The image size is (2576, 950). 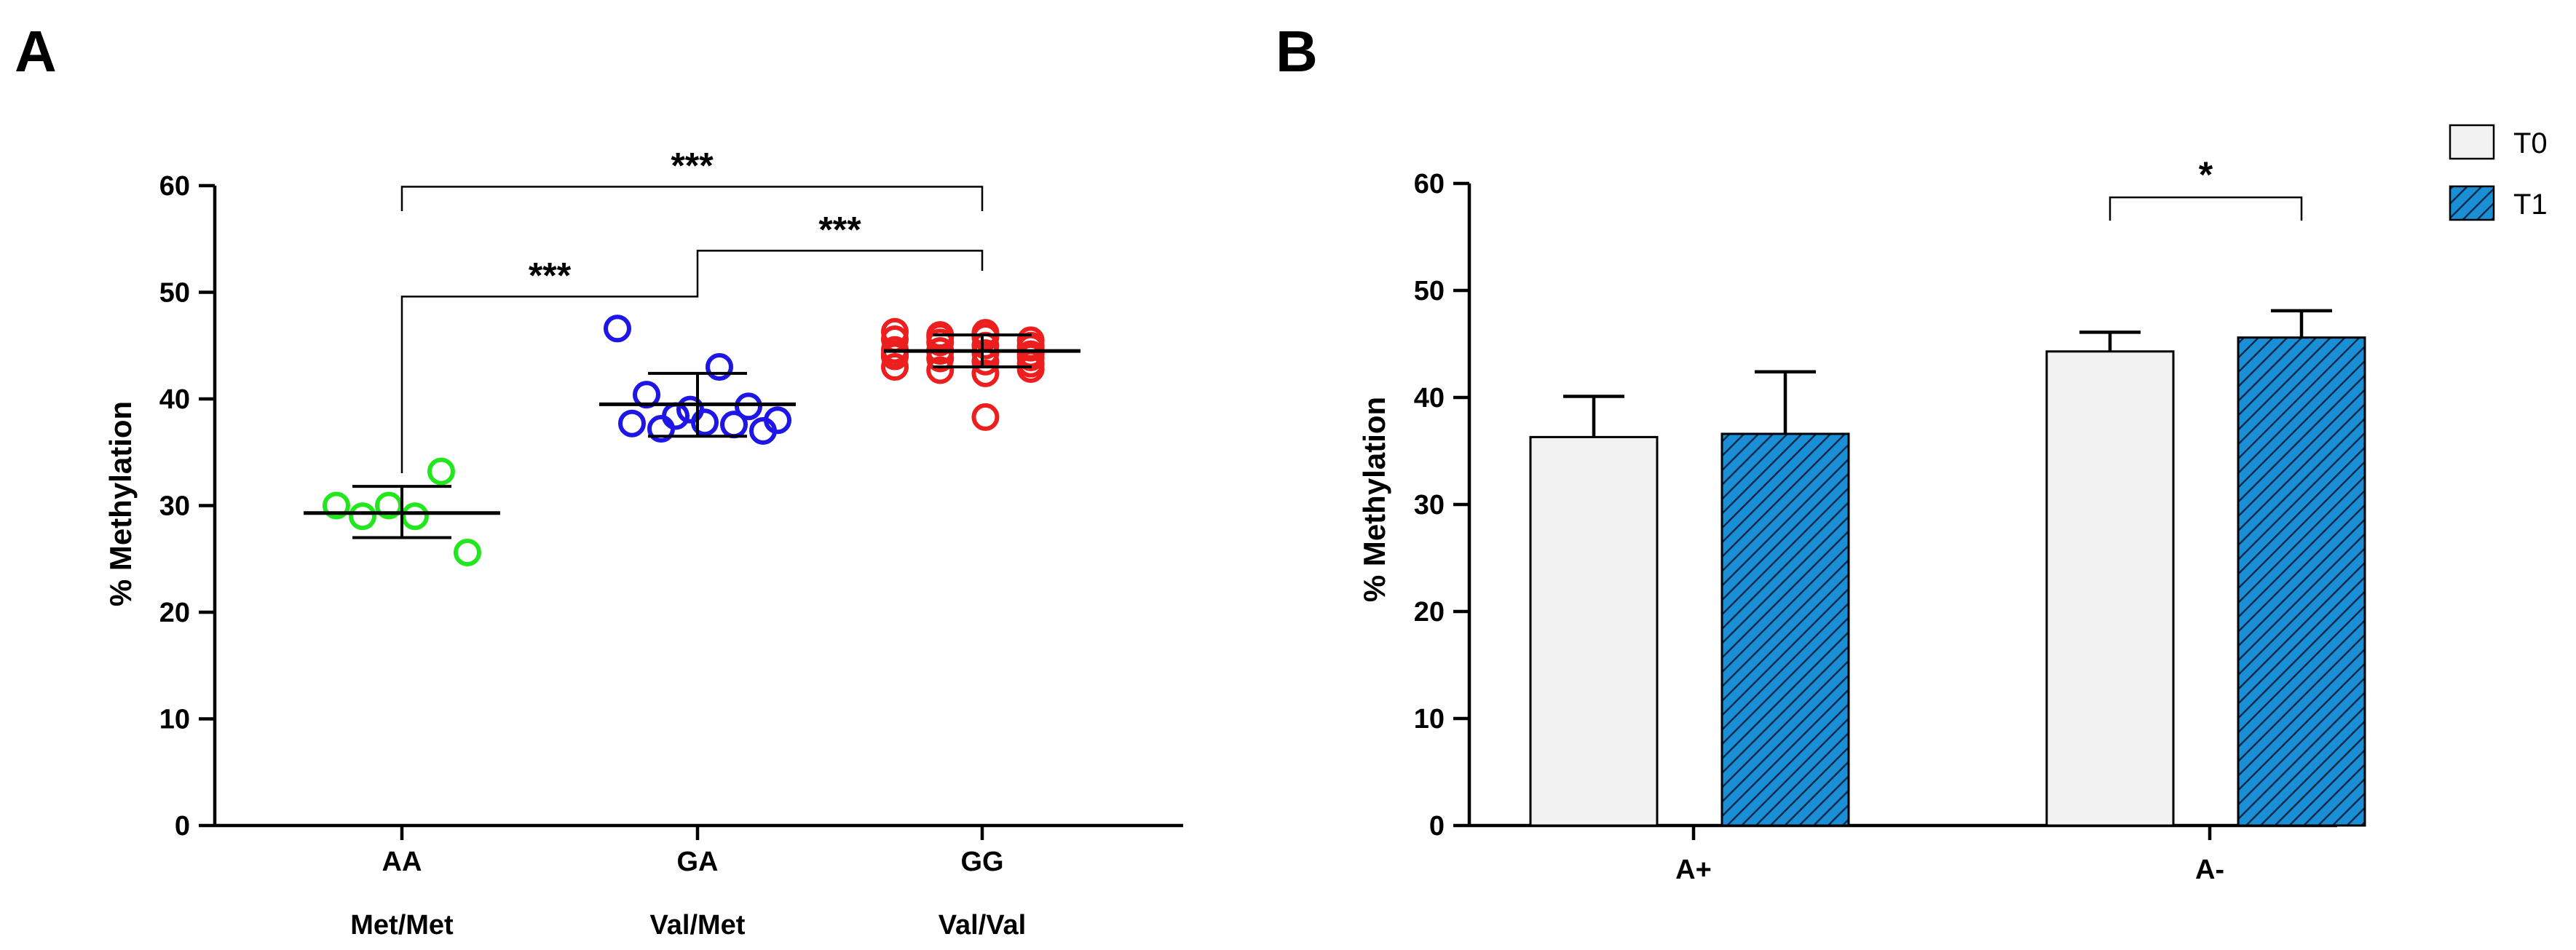 What do you see at coordinates (698, 862) in the screenshot?
I see `x-category-genotype: GA` at bounding box center [698, 862].